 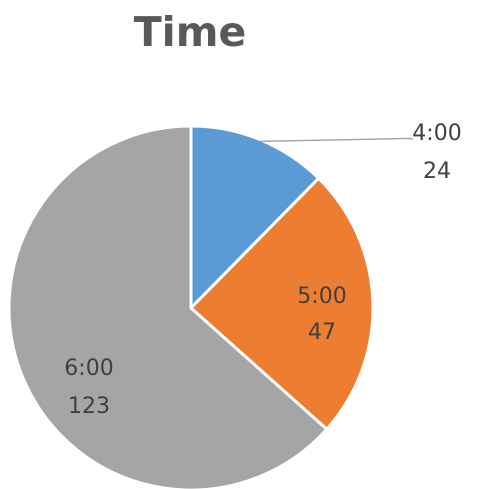 What do you see at coordinates (321, 296) in the screenshot?
I see `data-label-category: 5:00` at bounding box center [321, 296].